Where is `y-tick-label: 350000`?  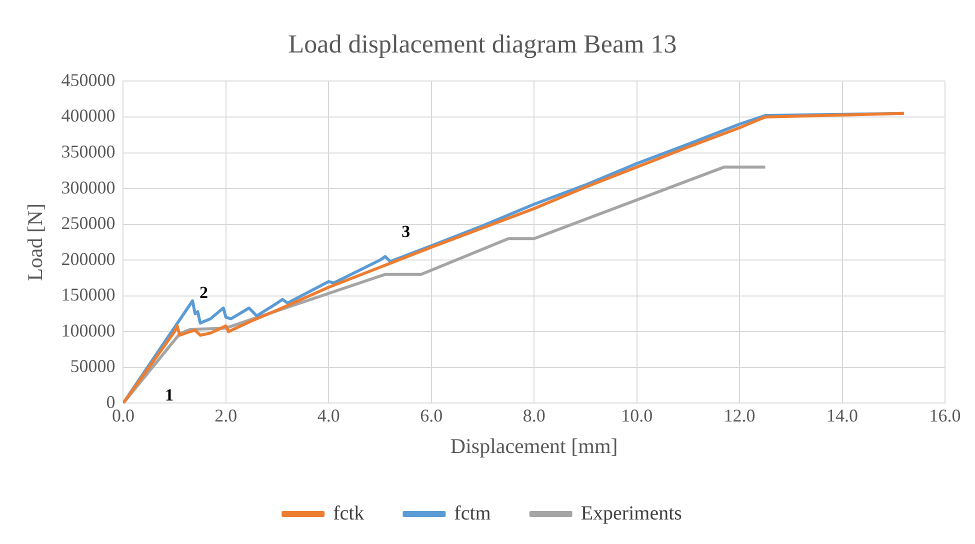 y-tick-label: 350000 is located at coordinates (88, 151).